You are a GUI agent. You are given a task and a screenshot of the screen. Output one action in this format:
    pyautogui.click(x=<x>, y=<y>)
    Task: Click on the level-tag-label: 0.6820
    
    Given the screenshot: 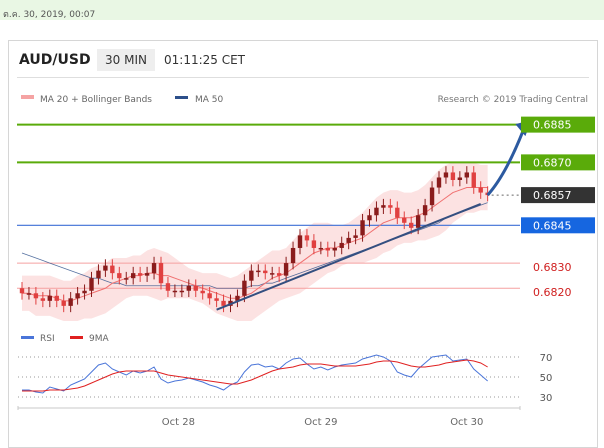 What is the action you would take?
    pyautogui.click(x=552, y=292)
    